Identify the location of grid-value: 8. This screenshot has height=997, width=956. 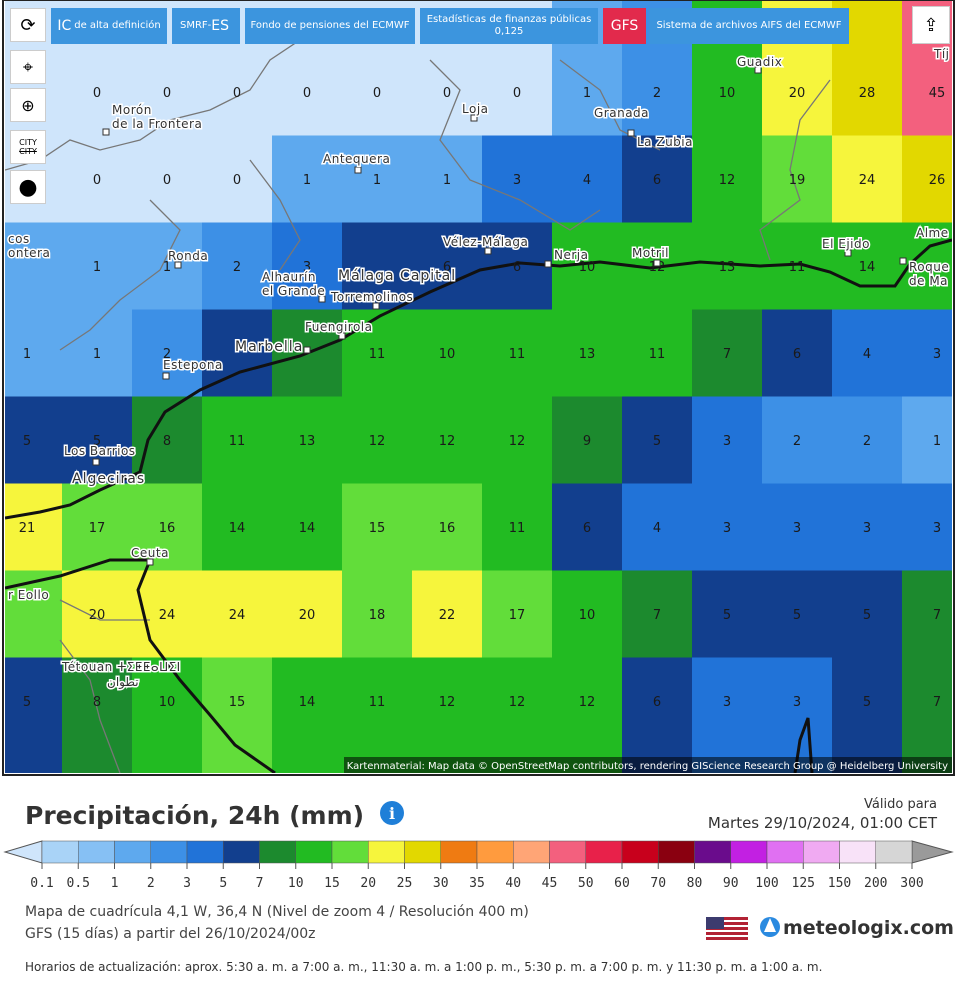
(167, 441).